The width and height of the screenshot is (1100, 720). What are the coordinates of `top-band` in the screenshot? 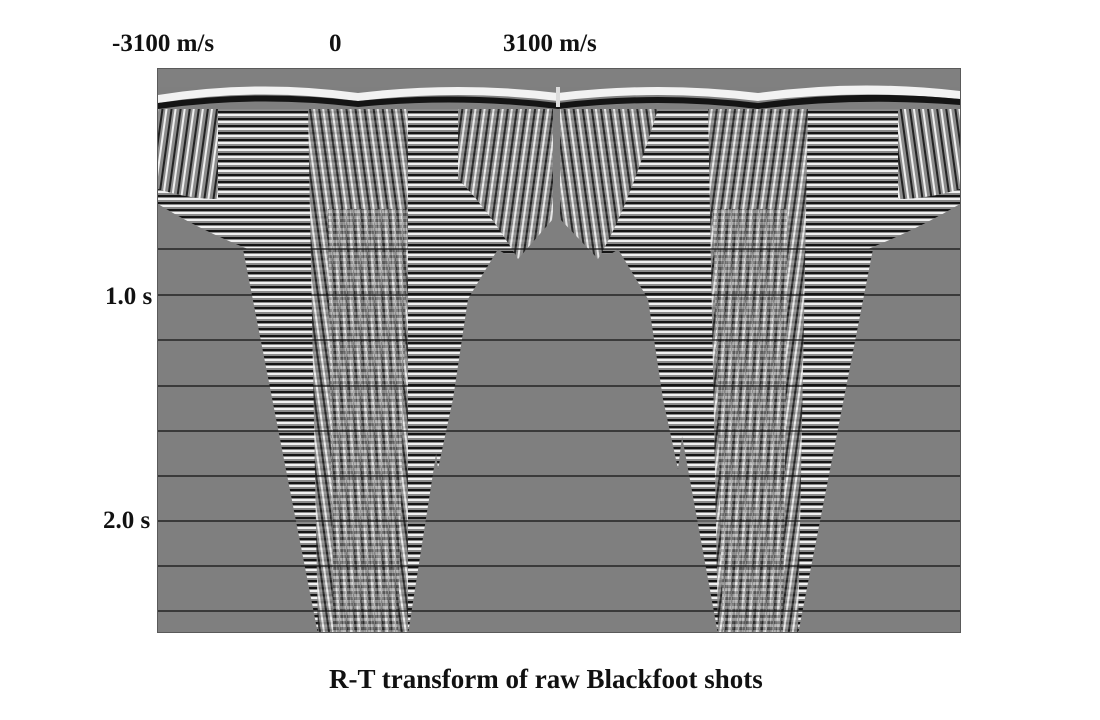 It's located at (559, 78).